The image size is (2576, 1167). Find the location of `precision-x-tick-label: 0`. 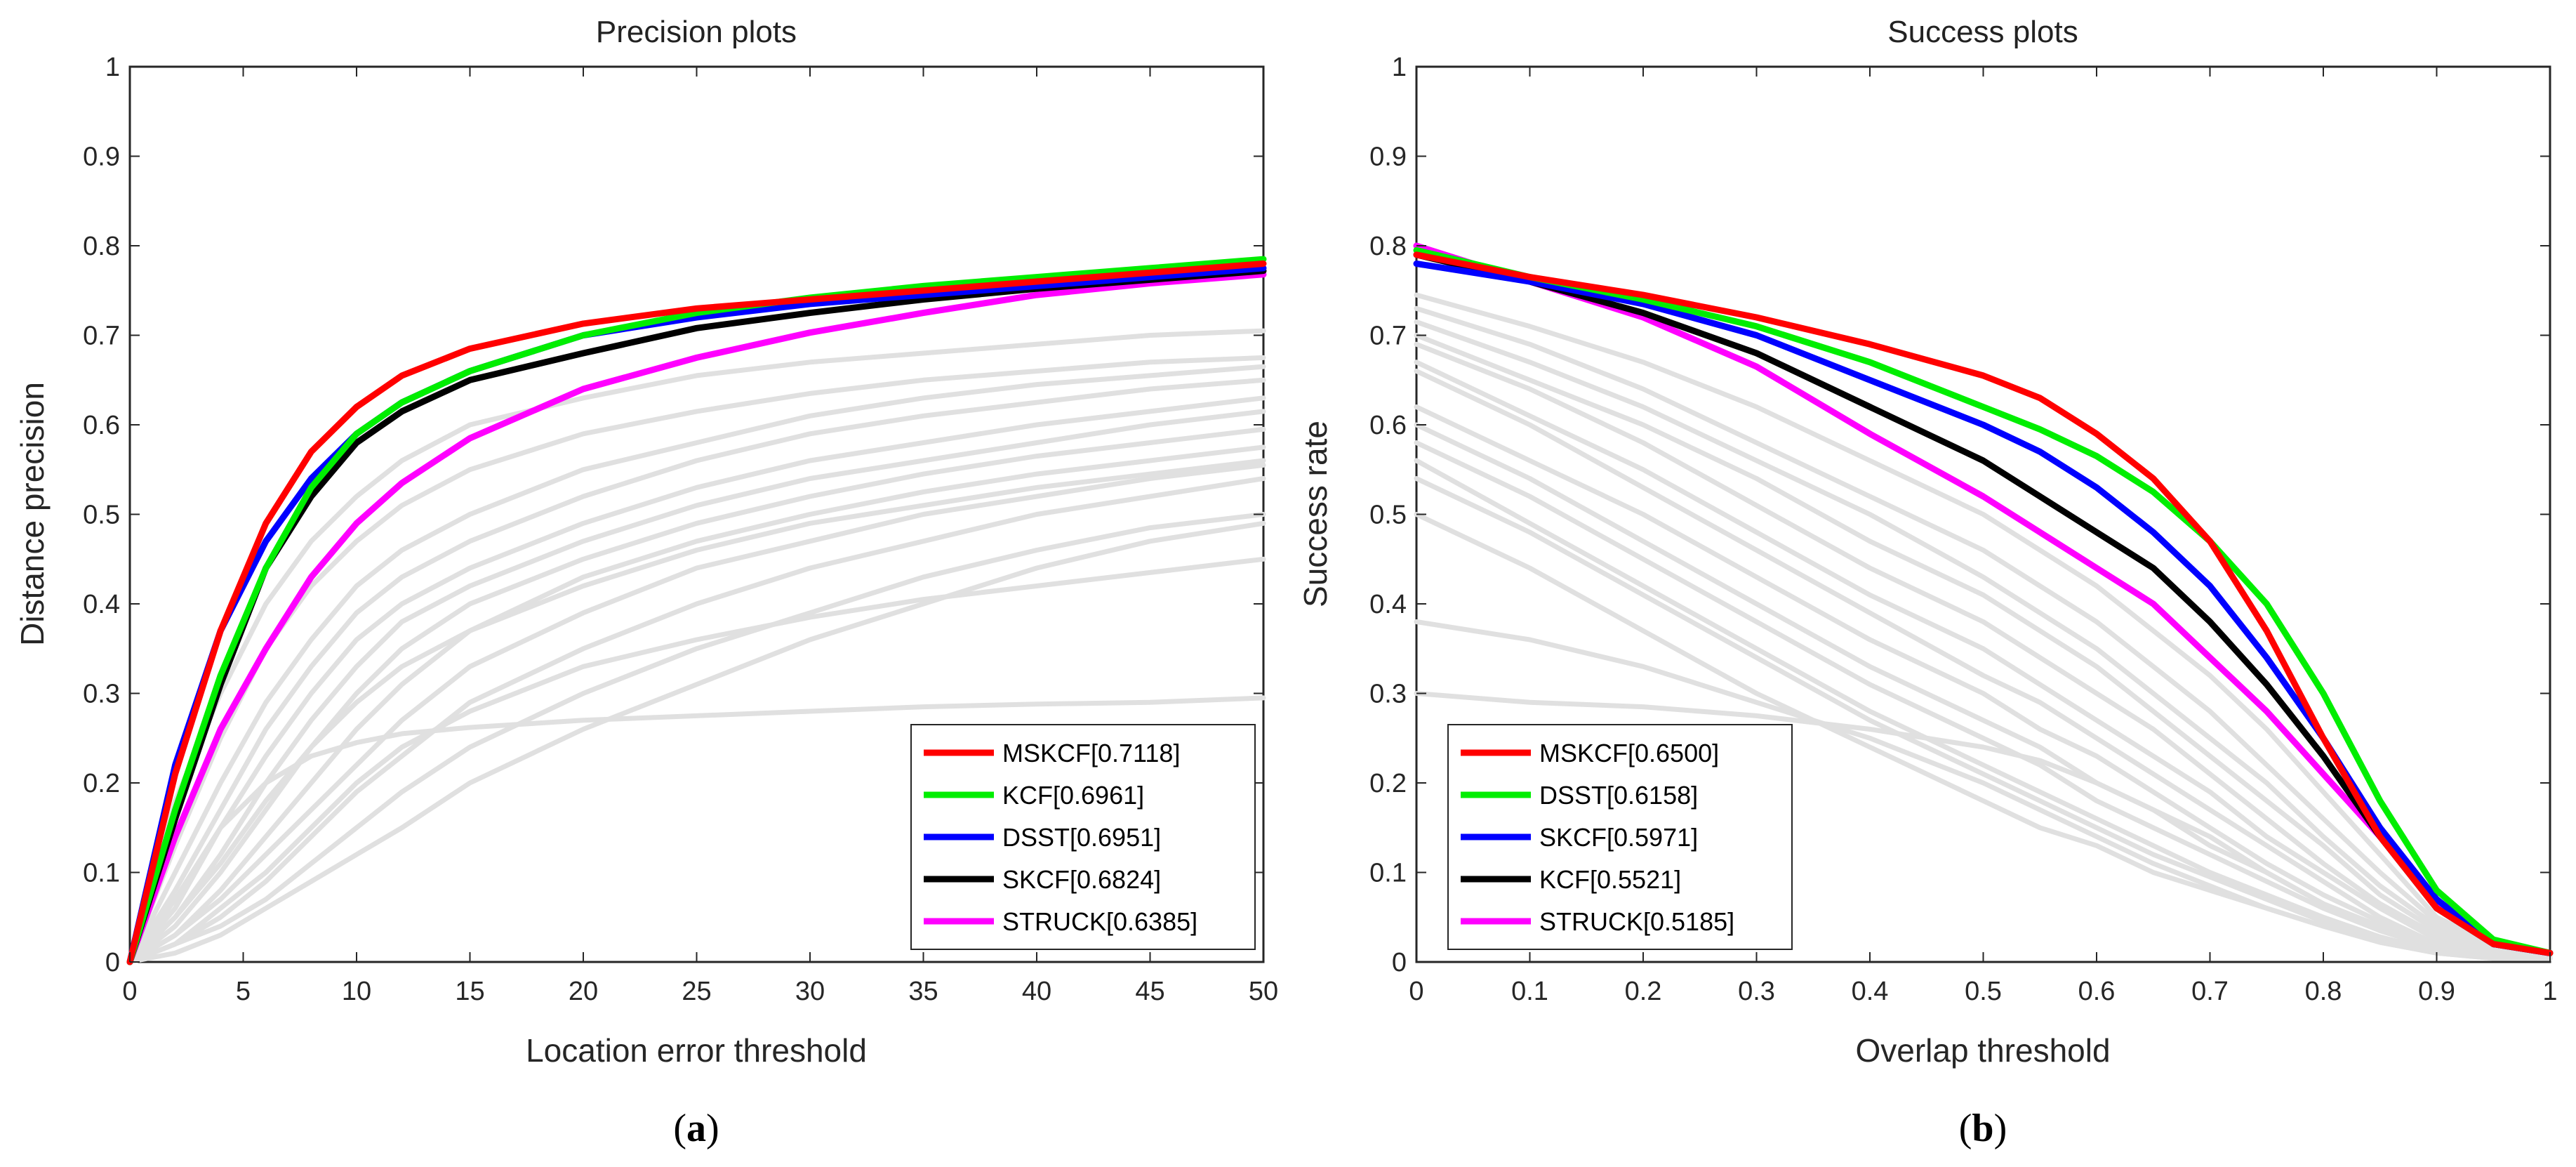

precision-x-tick-label: 0 is located at coordinates (129, 991).